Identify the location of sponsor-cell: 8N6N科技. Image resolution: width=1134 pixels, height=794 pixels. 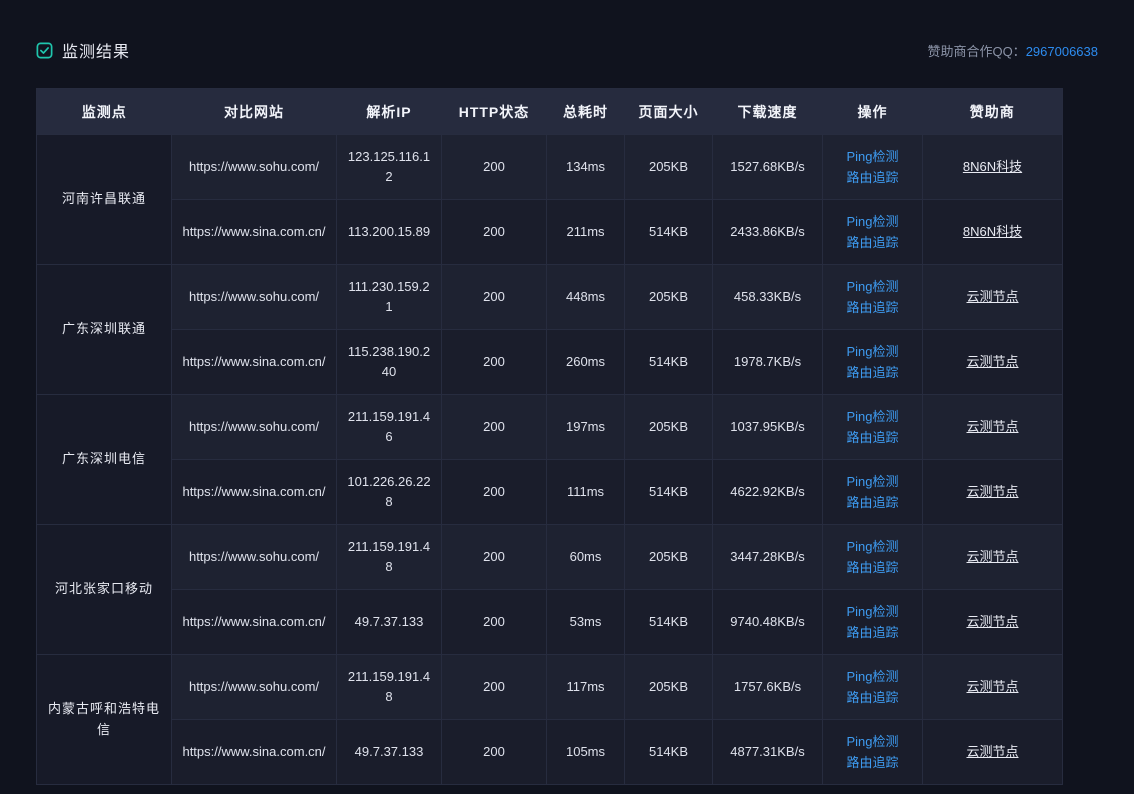
(992, 232).